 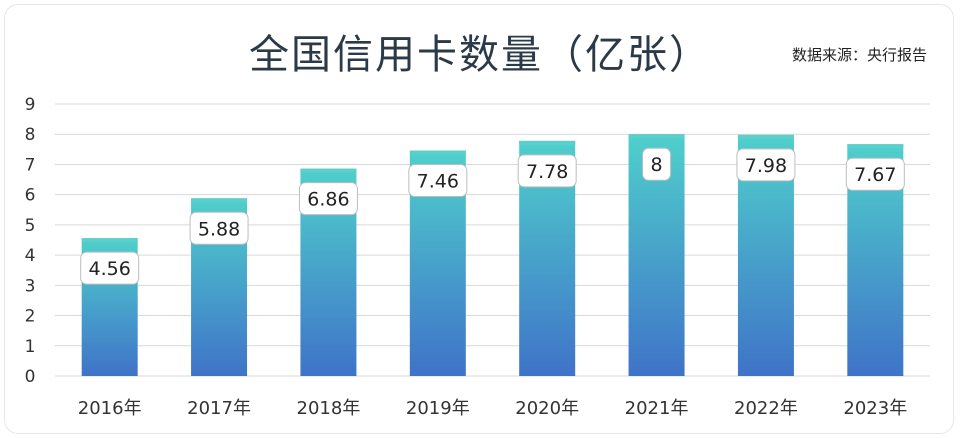 What do you see at coordinates (547, 408) in the screenshot?
I see `x-tick-label: 2020年` at bounding box center [547, 408].